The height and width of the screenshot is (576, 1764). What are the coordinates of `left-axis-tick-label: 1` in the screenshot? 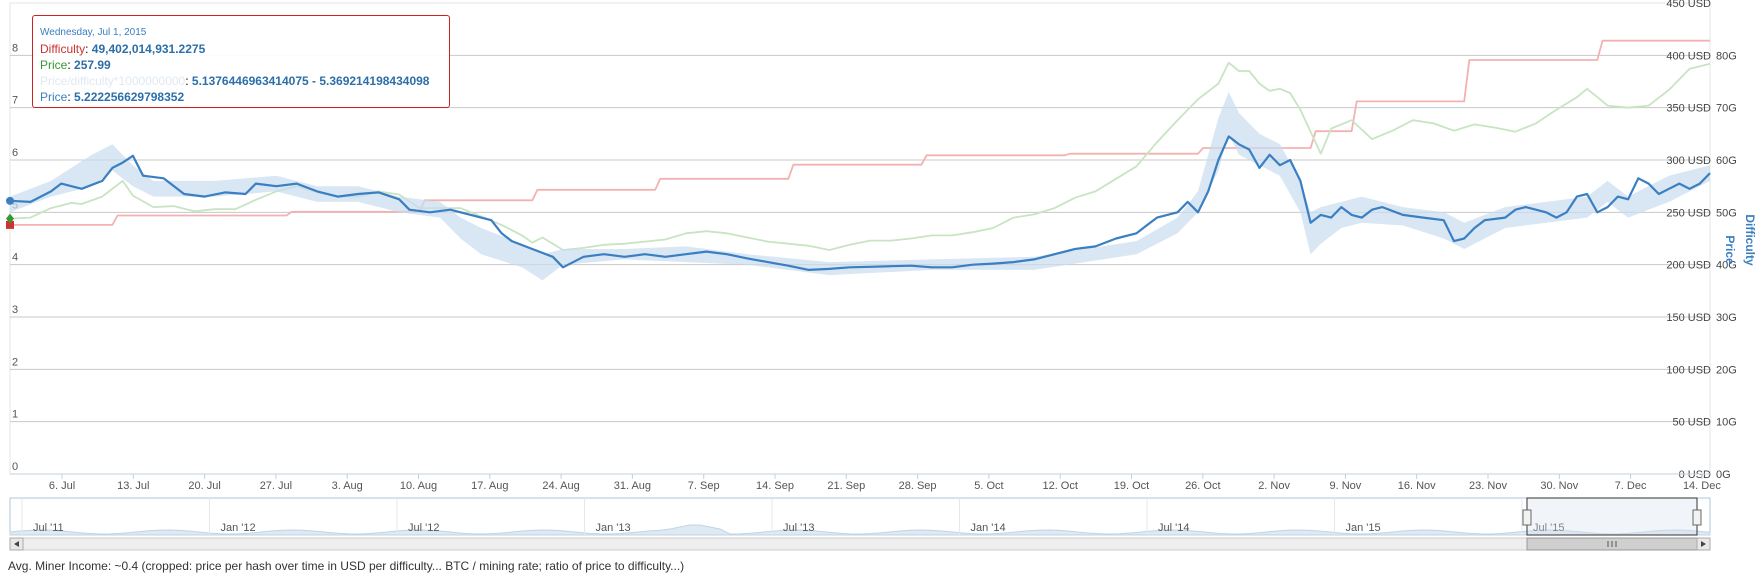 It's located at (15, 415).